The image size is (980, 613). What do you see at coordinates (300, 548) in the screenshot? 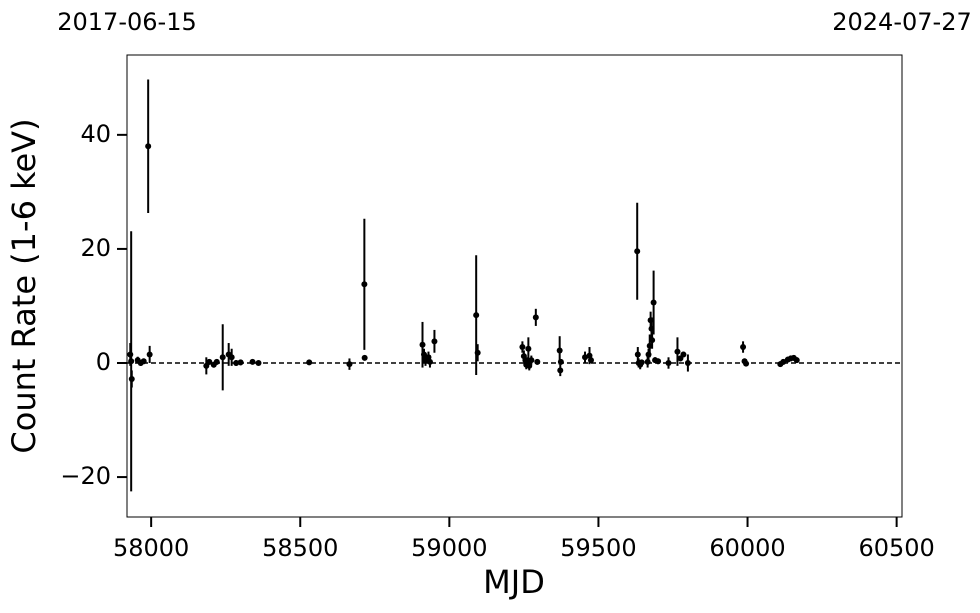
I see `x-tick-label: 58500` at bounding box center [300, 548].